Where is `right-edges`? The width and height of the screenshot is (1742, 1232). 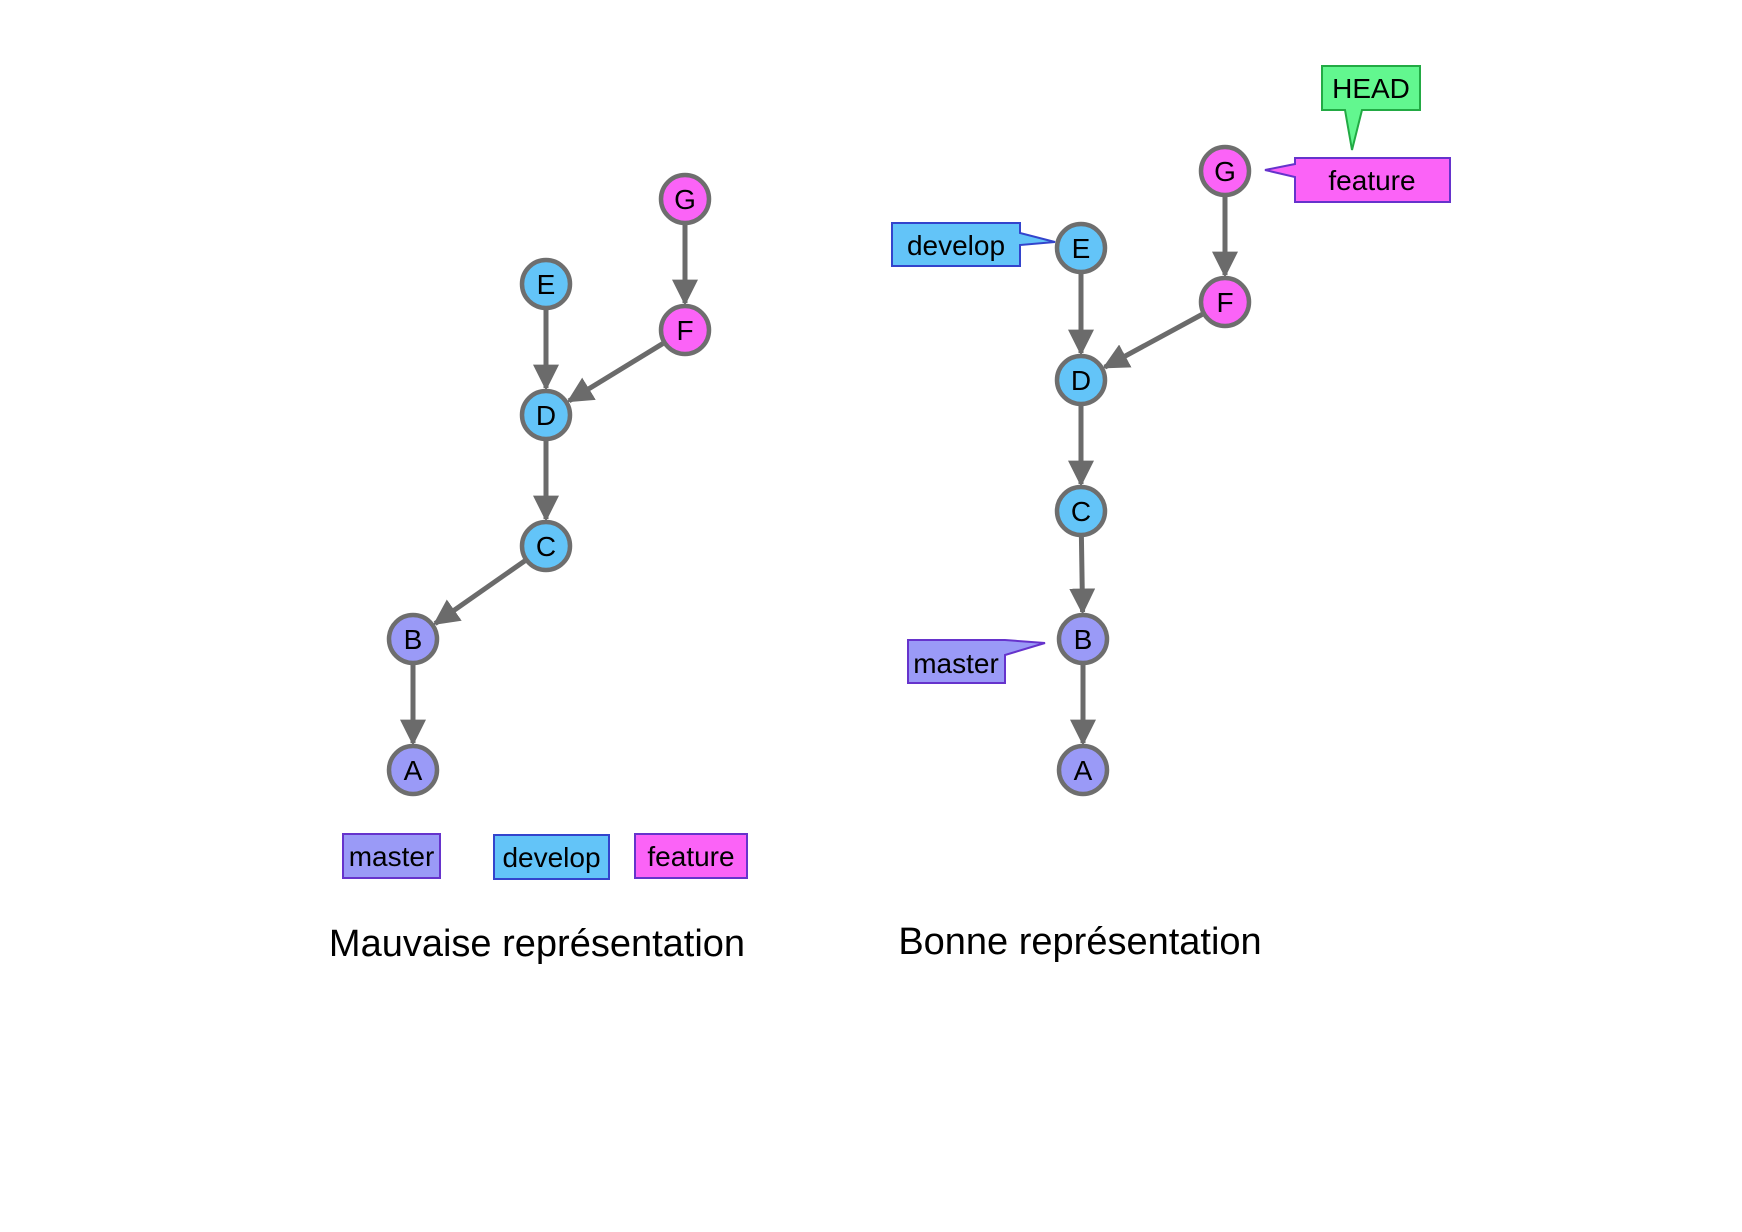
right-edges is located at coordinates (1153, 471).